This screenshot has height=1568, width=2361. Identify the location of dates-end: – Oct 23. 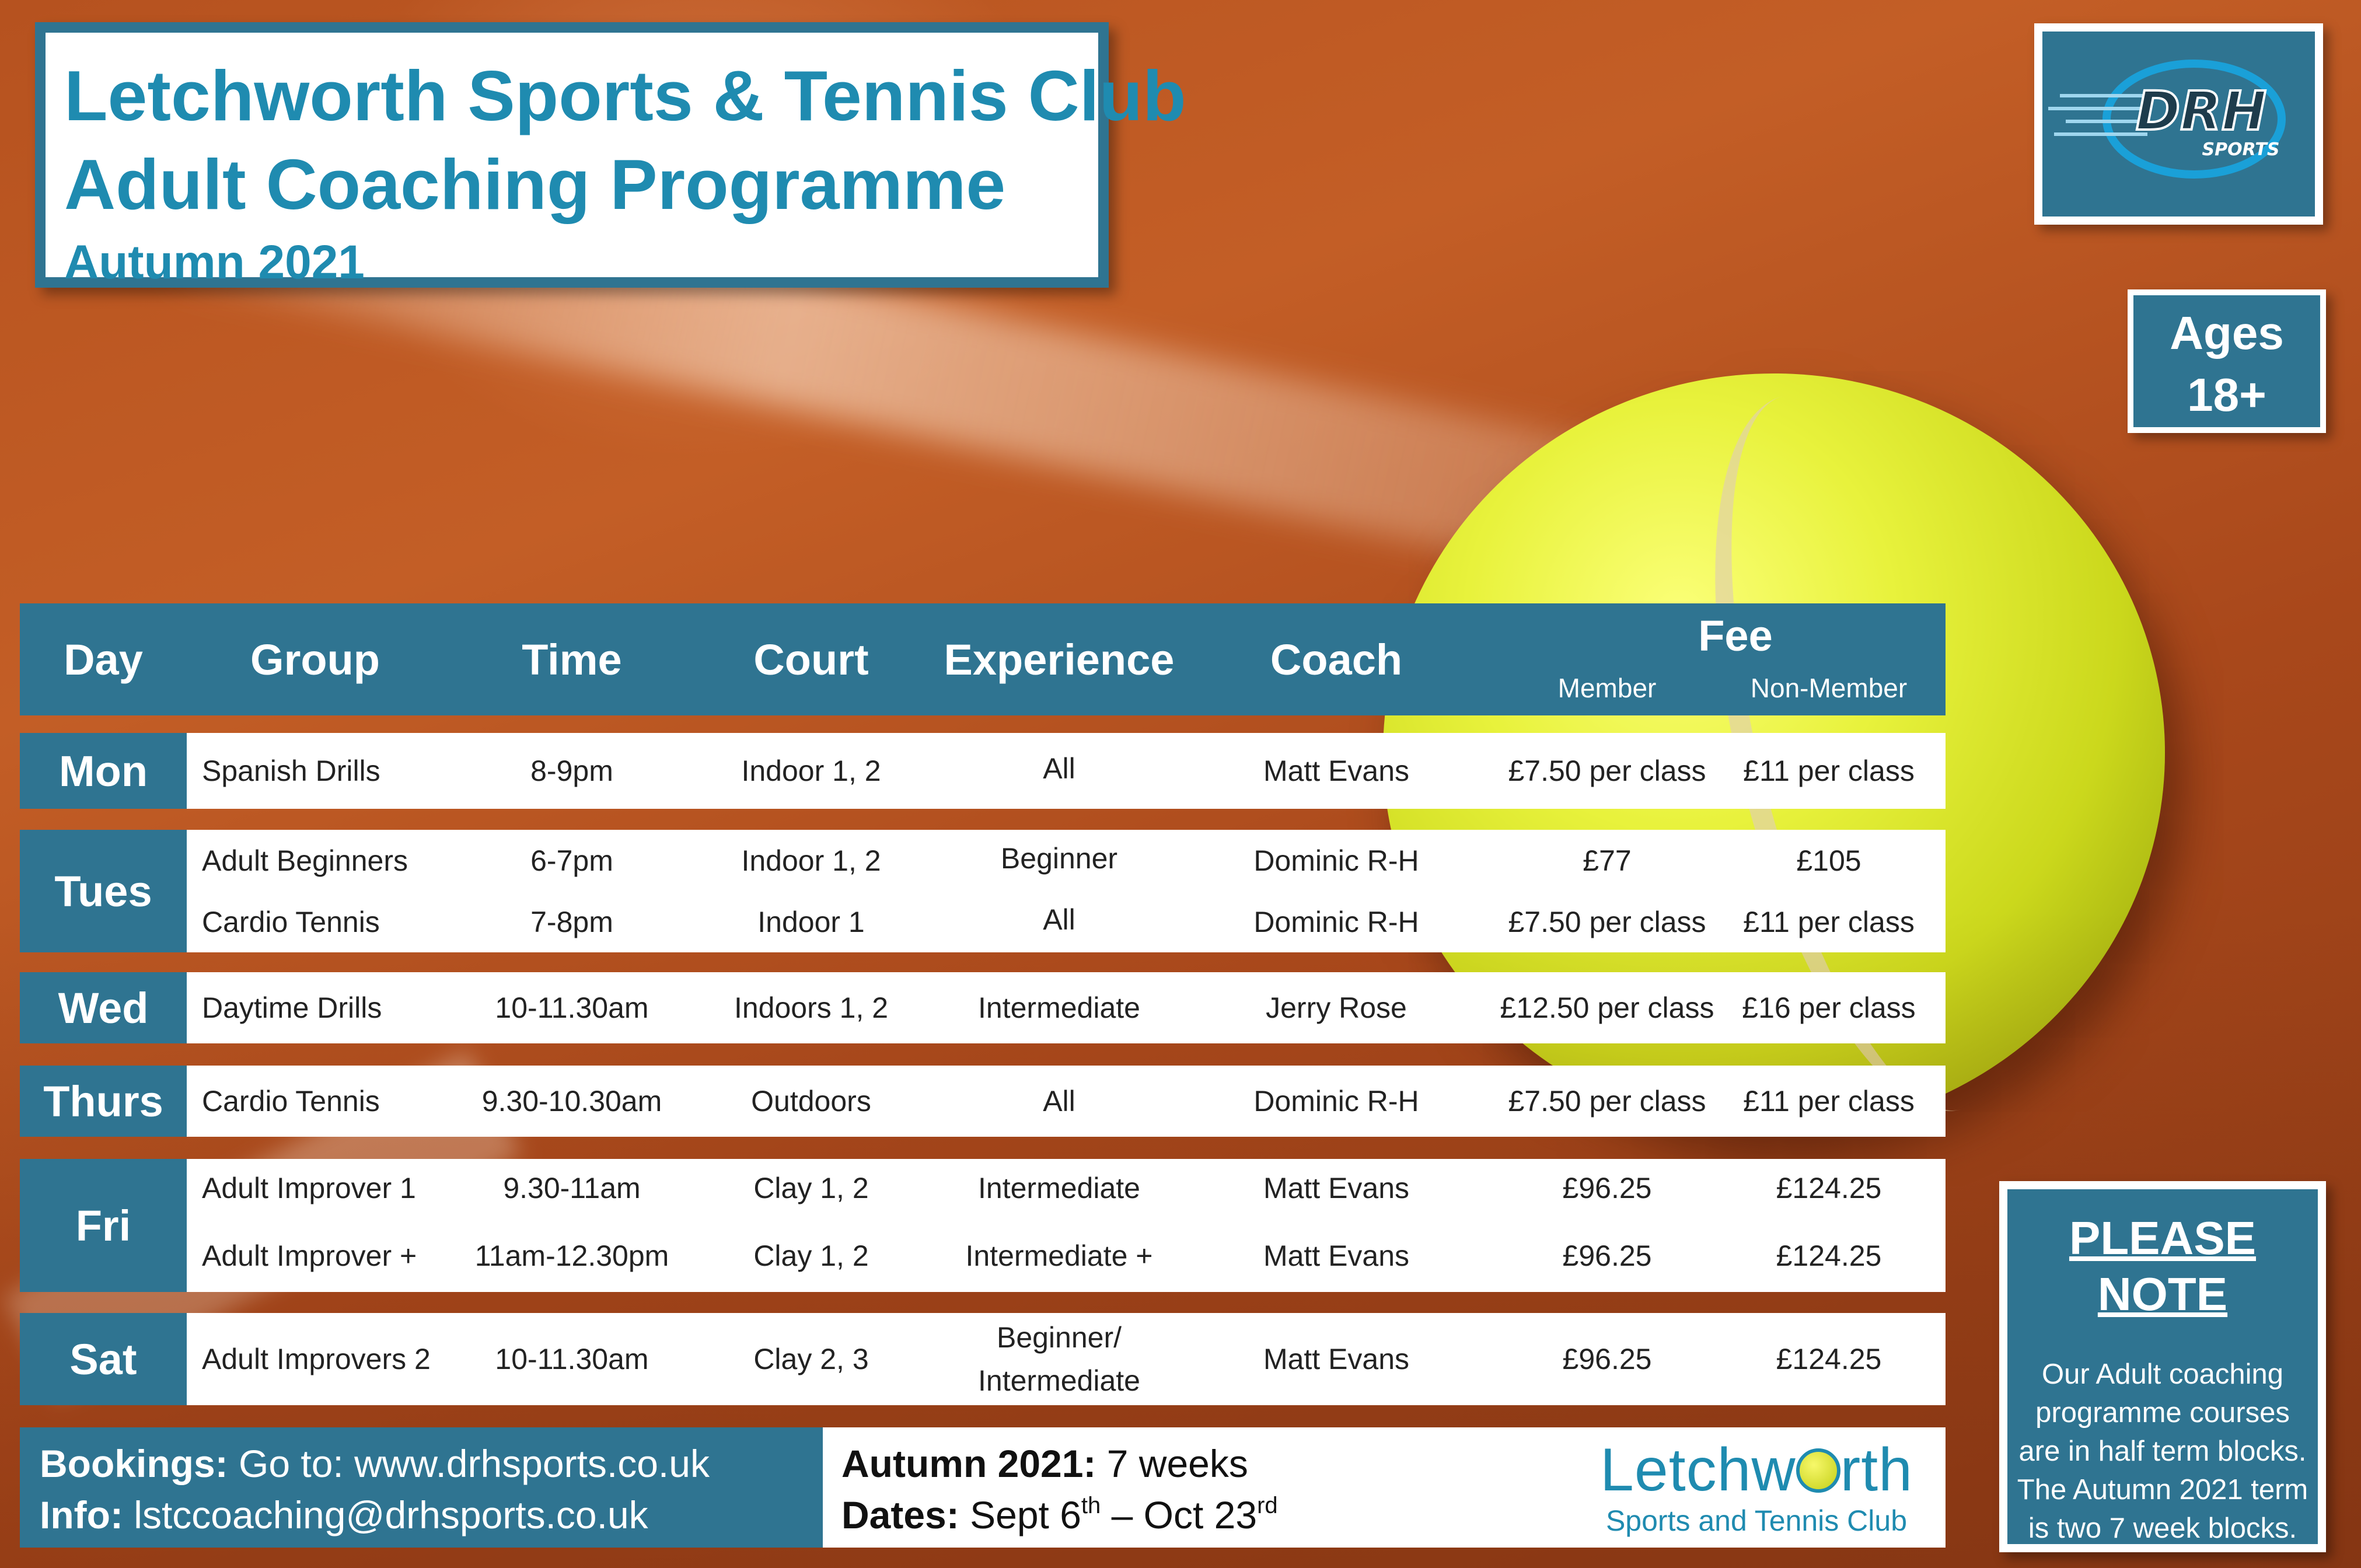
(1179, 1515).